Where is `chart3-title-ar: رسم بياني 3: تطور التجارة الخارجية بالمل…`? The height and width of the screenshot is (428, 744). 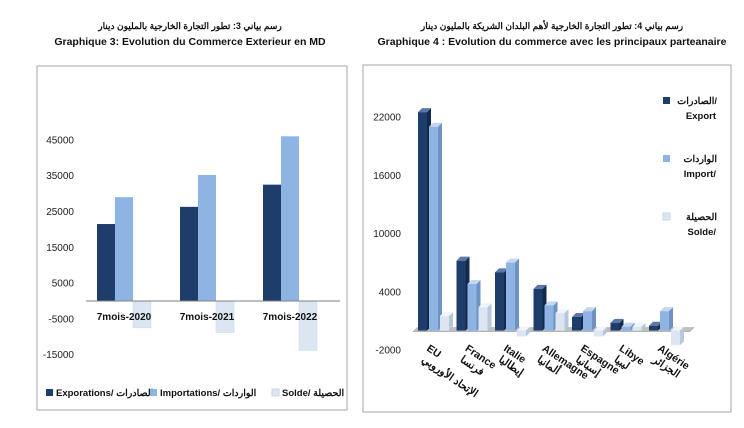
chart3-title-ar: رسم بياني 3: تطور التجارة الخارجية بالمل… is located at coordinates (190, 26).